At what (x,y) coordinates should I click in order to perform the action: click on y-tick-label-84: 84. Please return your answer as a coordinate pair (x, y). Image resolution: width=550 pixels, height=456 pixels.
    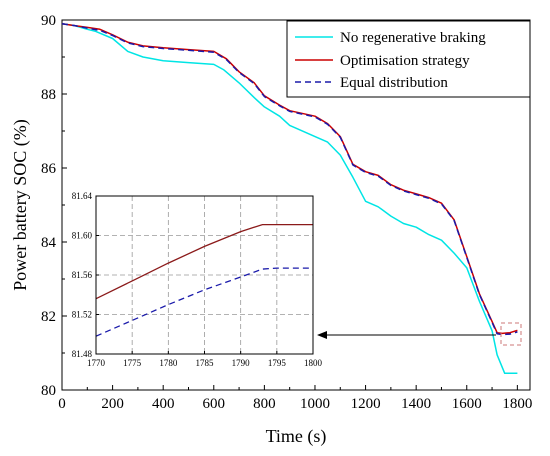
    Looking at the image, I should click on (49, 243).